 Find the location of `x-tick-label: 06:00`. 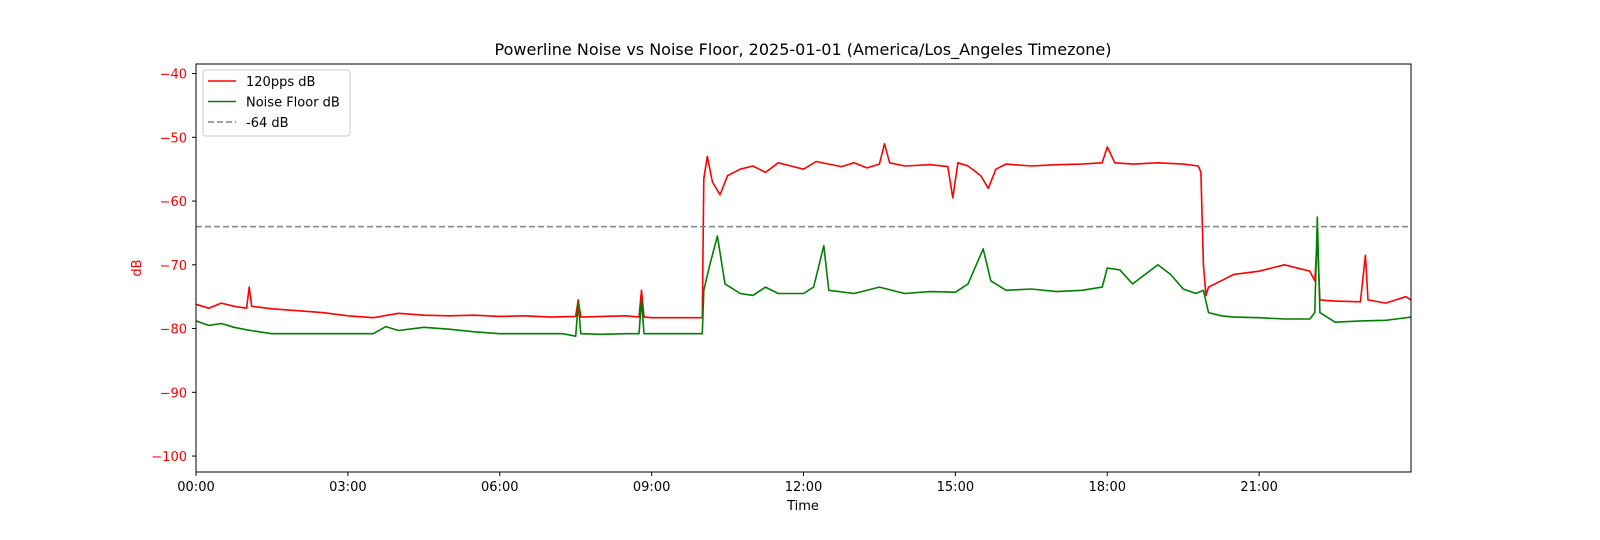

x-tick-label: 06:00 is located at coordinates (499, 487).